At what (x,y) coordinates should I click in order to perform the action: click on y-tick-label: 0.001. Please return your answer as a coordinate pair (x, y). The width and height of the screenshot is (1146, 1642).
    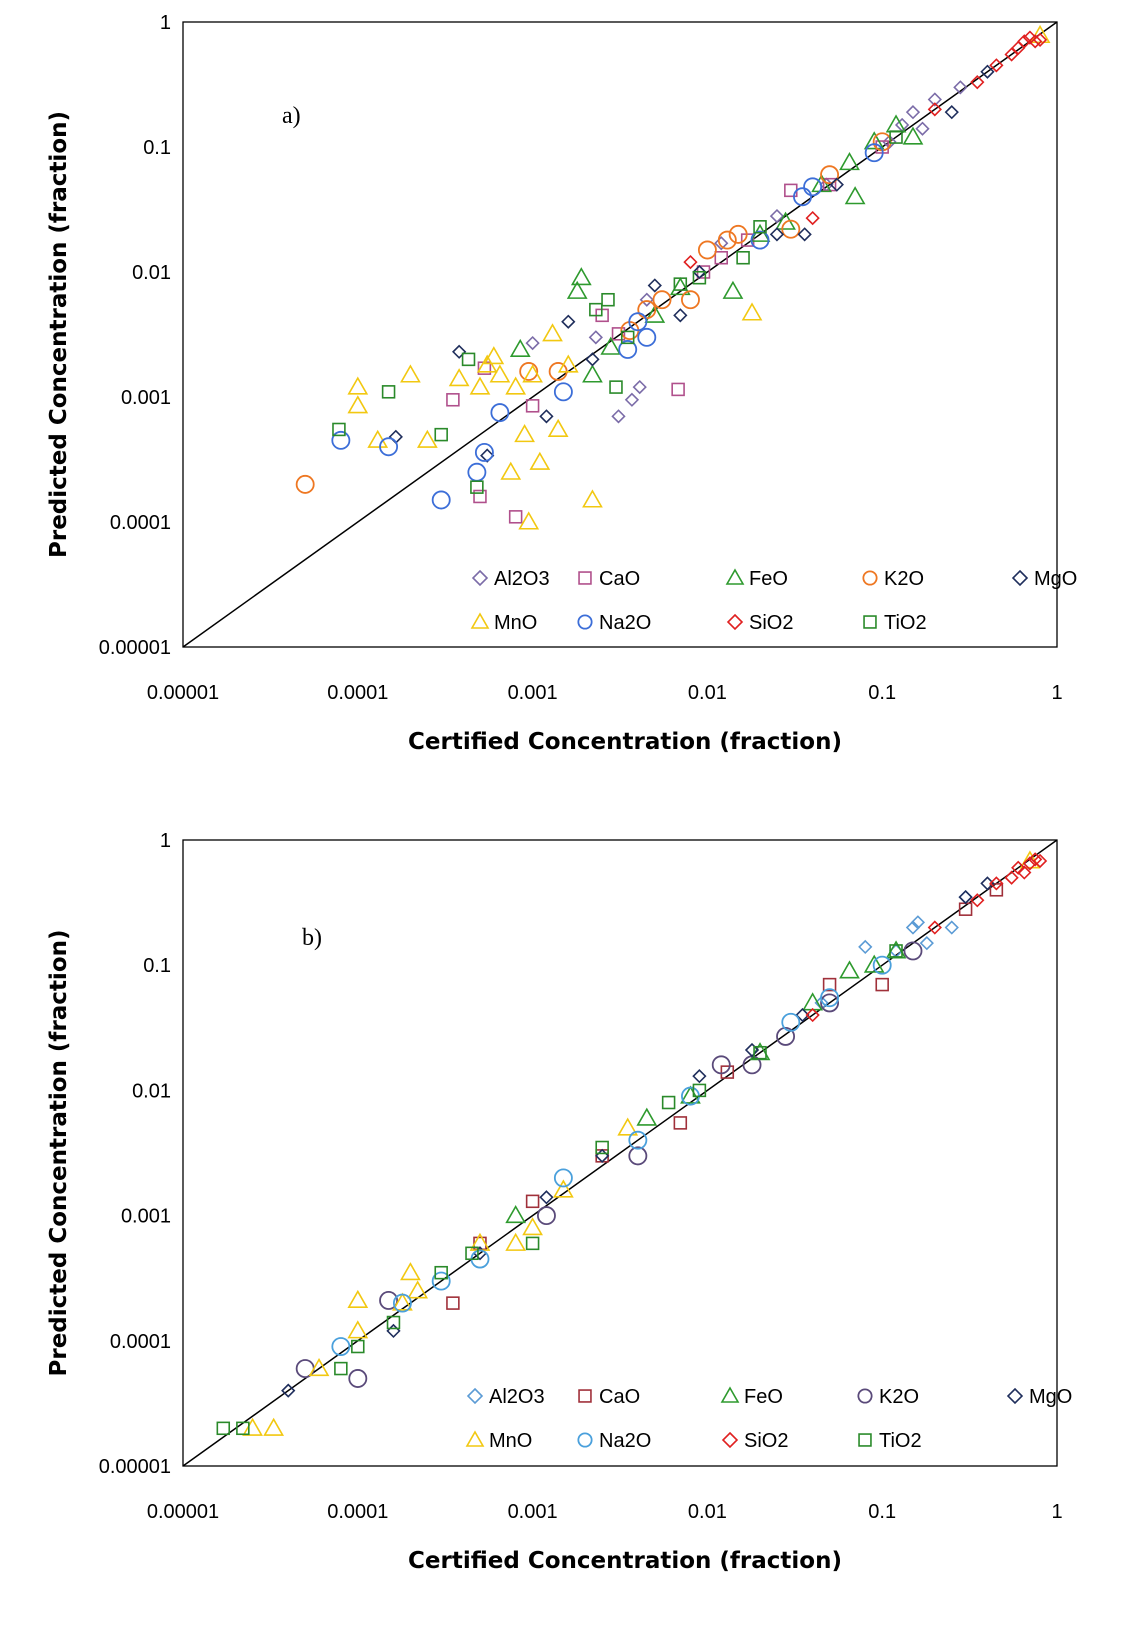
    Looking at the image, I should click on (146, 1217).